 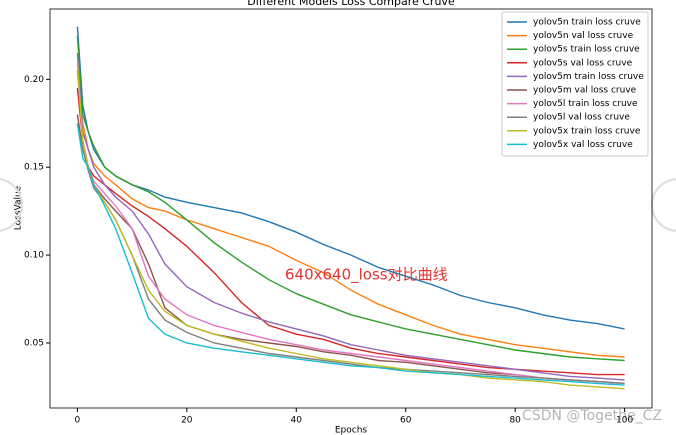 What do you see at coordinates (515, 421) in the screenshot?
I see `x-tick-label: 80` at bounding box center [515, 421].